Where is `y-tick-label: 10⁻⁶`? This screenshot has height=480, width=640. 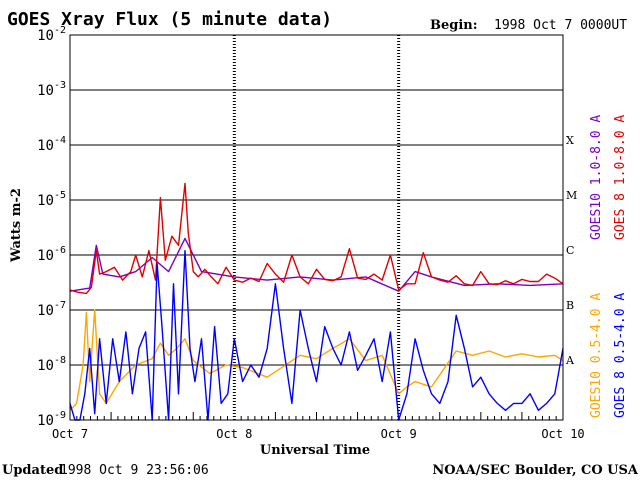
y-tick-label: 10⁻⁶ is located at coordinates (51, 254).